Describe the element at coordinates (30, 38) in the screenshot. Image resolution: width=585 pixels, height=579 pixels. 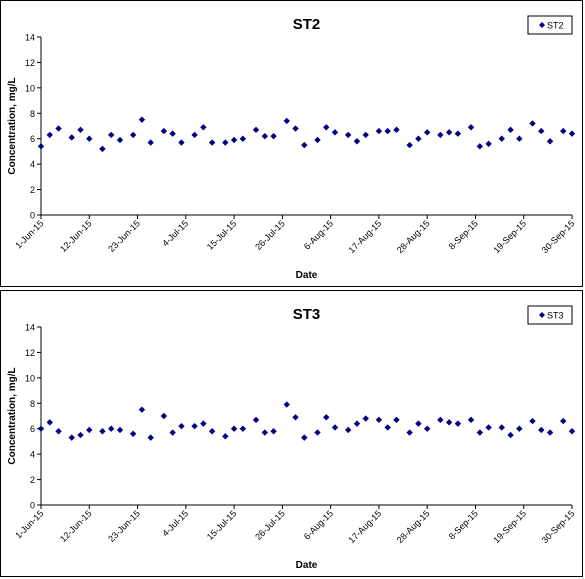
I see `y-tick-label: 14` at that location.